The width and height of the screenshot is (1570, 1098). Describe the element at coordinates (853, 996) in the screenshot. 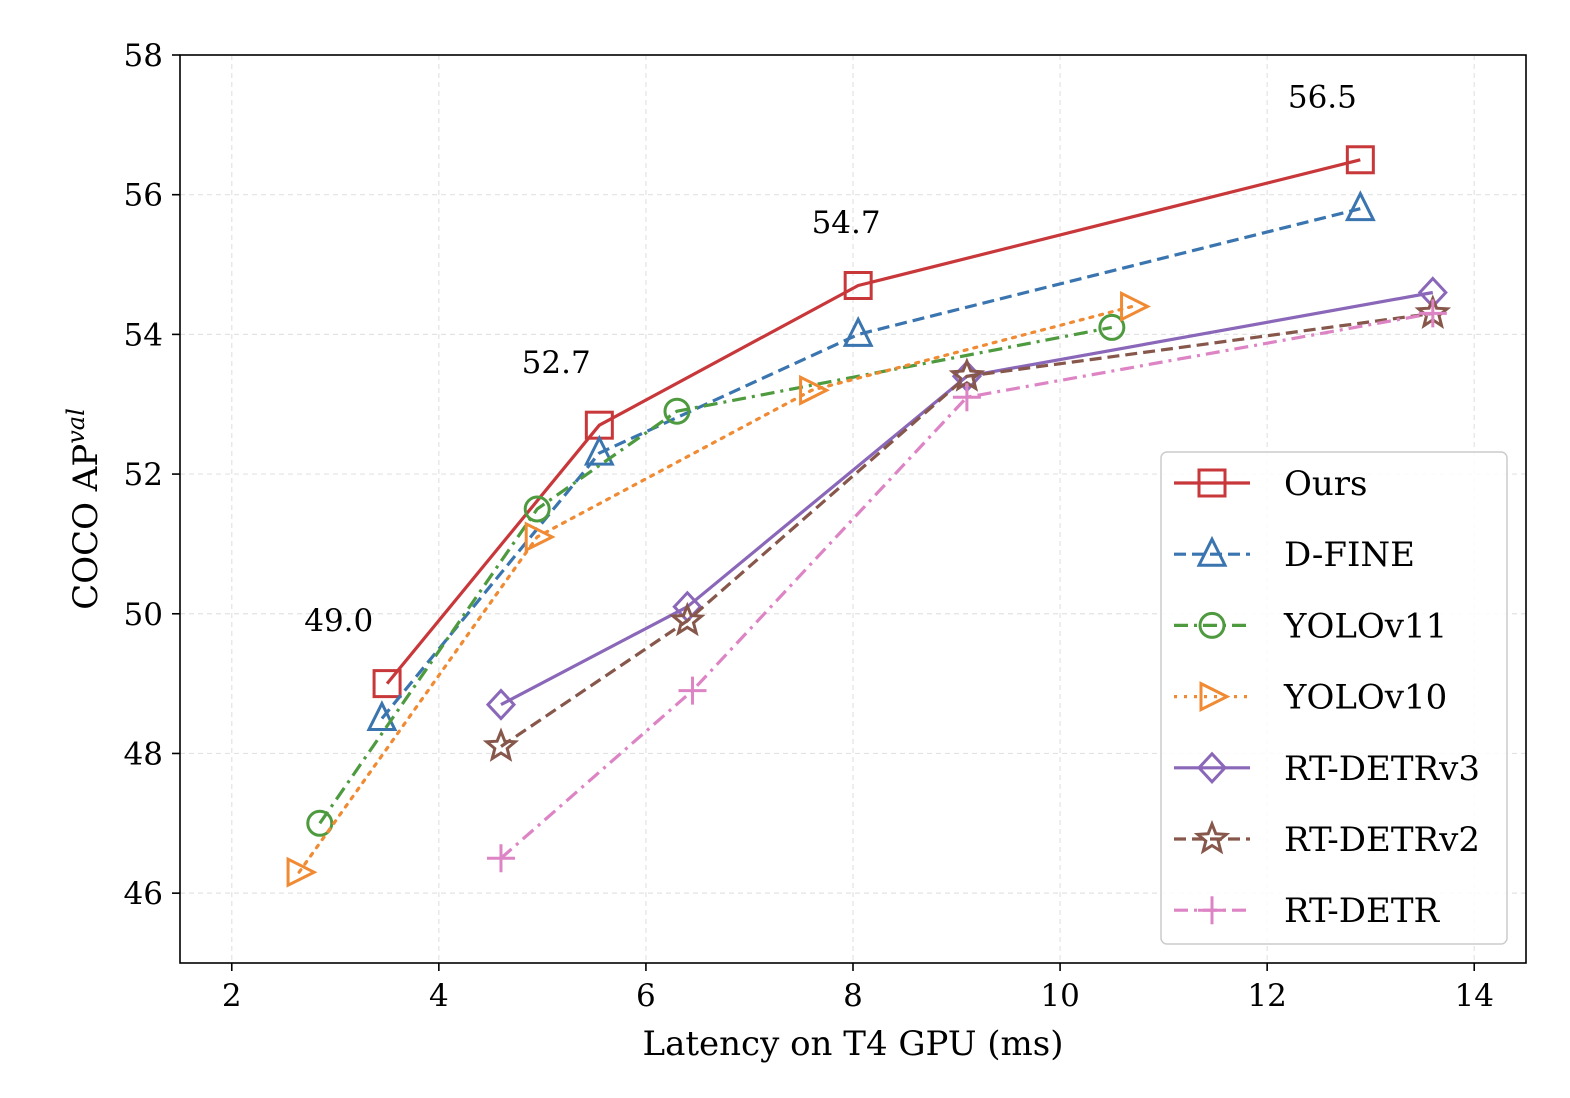

I see `x-tick-label: 8` at that location.